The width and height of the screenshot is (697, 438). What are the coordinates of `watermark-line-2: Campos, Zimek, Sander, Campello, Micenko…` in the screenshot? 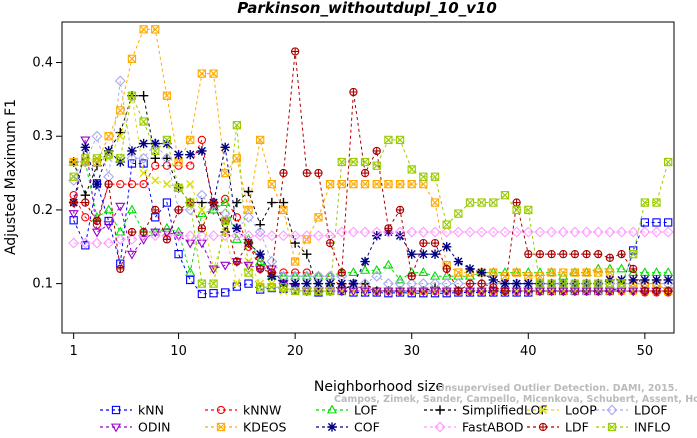 It's located at (515, 399).